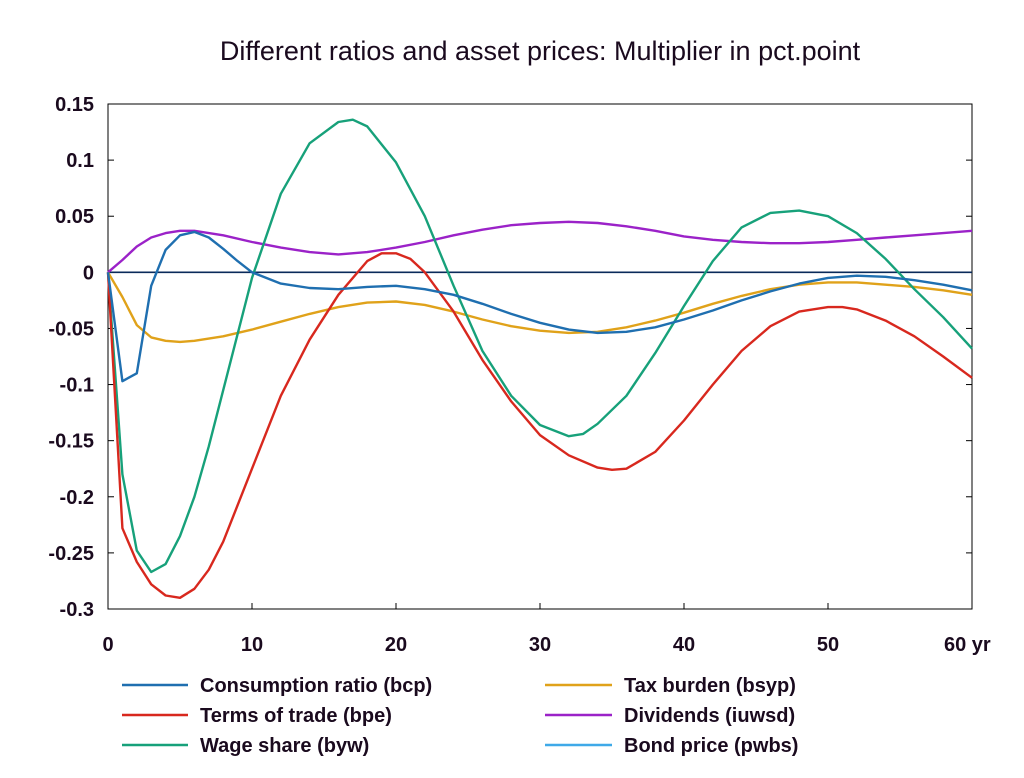  Describe the element at coordinates (74, 105) in the screenshot. I see `y-tick-label: 0.15` at that location.